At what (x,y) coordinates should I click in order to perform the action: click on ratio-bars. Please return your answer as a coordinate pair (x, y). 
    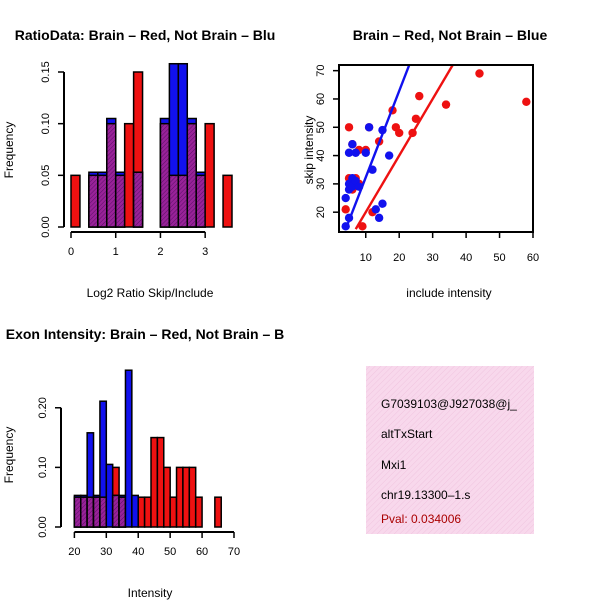
    Looking at the image, I should click on (151, 145).